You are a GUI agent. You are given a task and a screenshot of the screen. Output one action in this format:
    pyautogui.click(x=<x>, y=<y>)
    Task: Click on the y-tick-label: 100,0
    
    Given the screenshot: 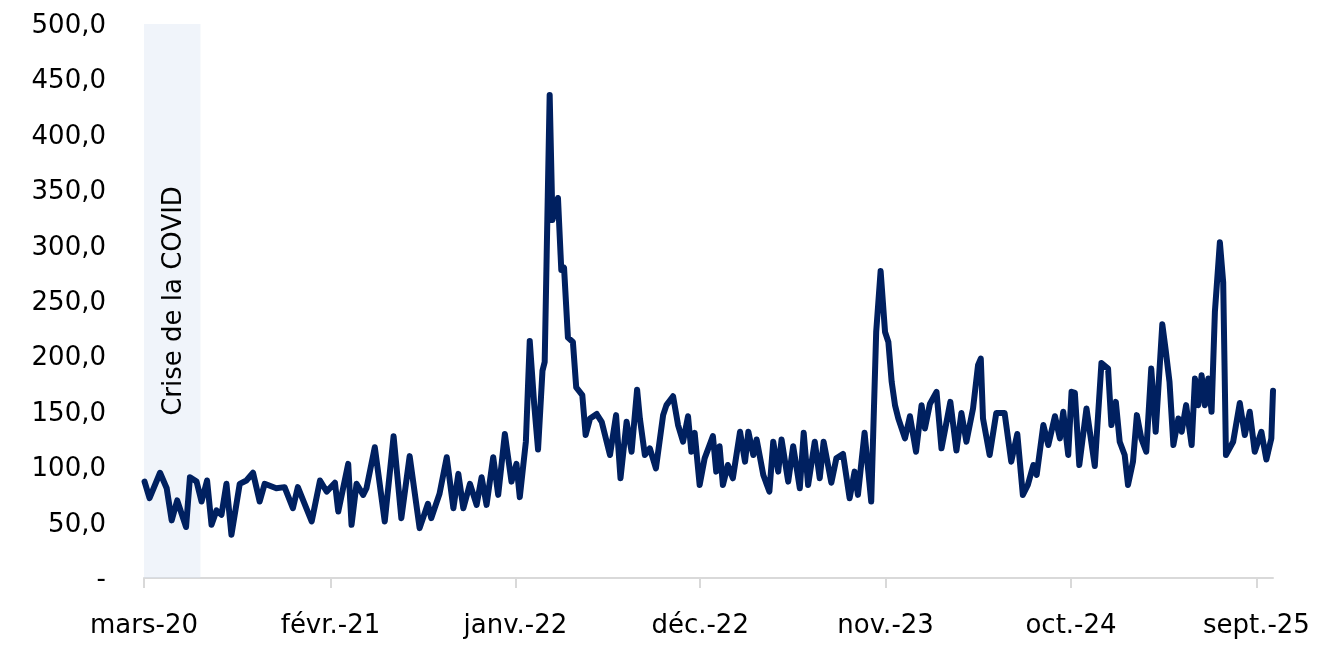 What is the action you would take?
    pyautogui.click(x=68, y=467)
    